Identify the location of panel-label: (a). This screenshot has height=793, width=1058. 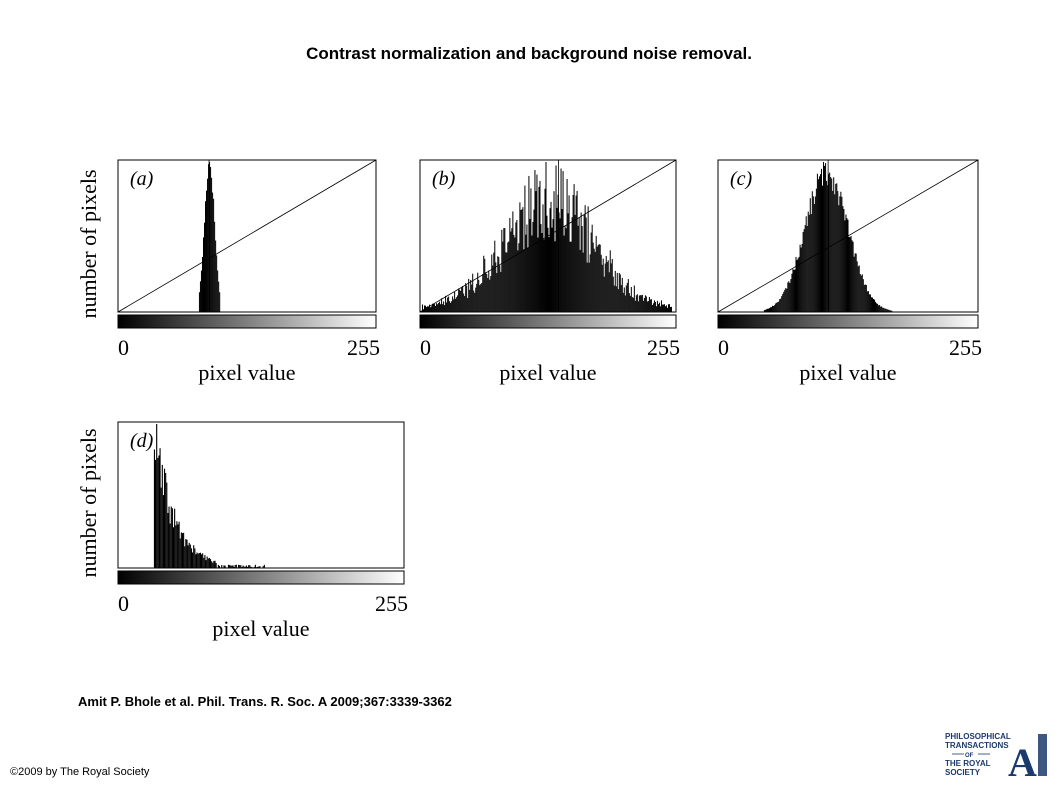
(142, 179).